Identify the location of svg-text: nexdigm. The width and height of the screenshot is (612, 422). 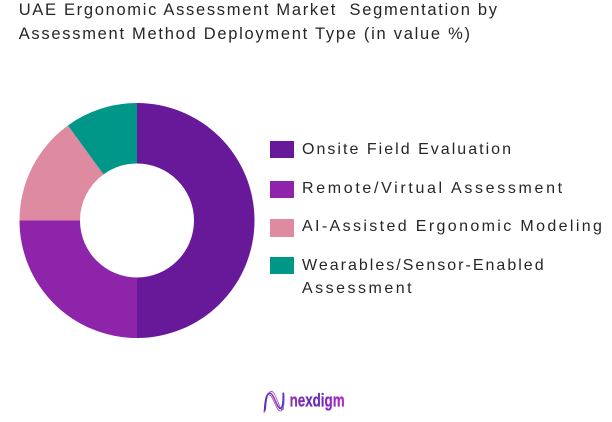
(317, 400).